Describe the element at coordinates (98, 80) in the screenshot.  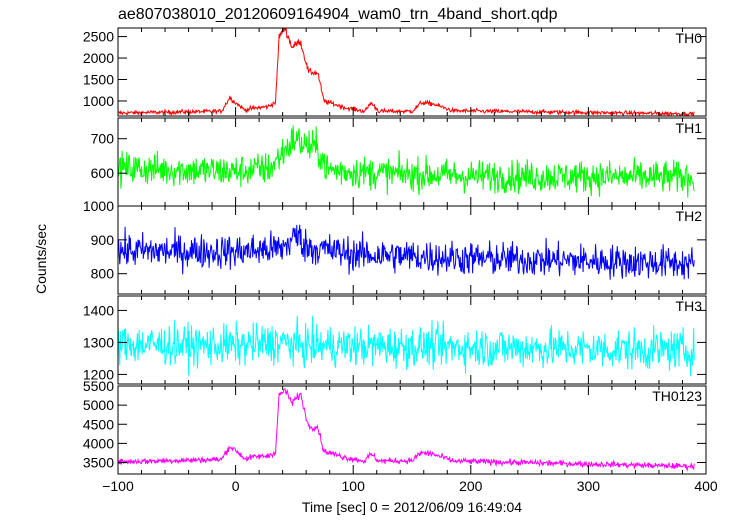
I see `y-tick-label: 1500` at that location.